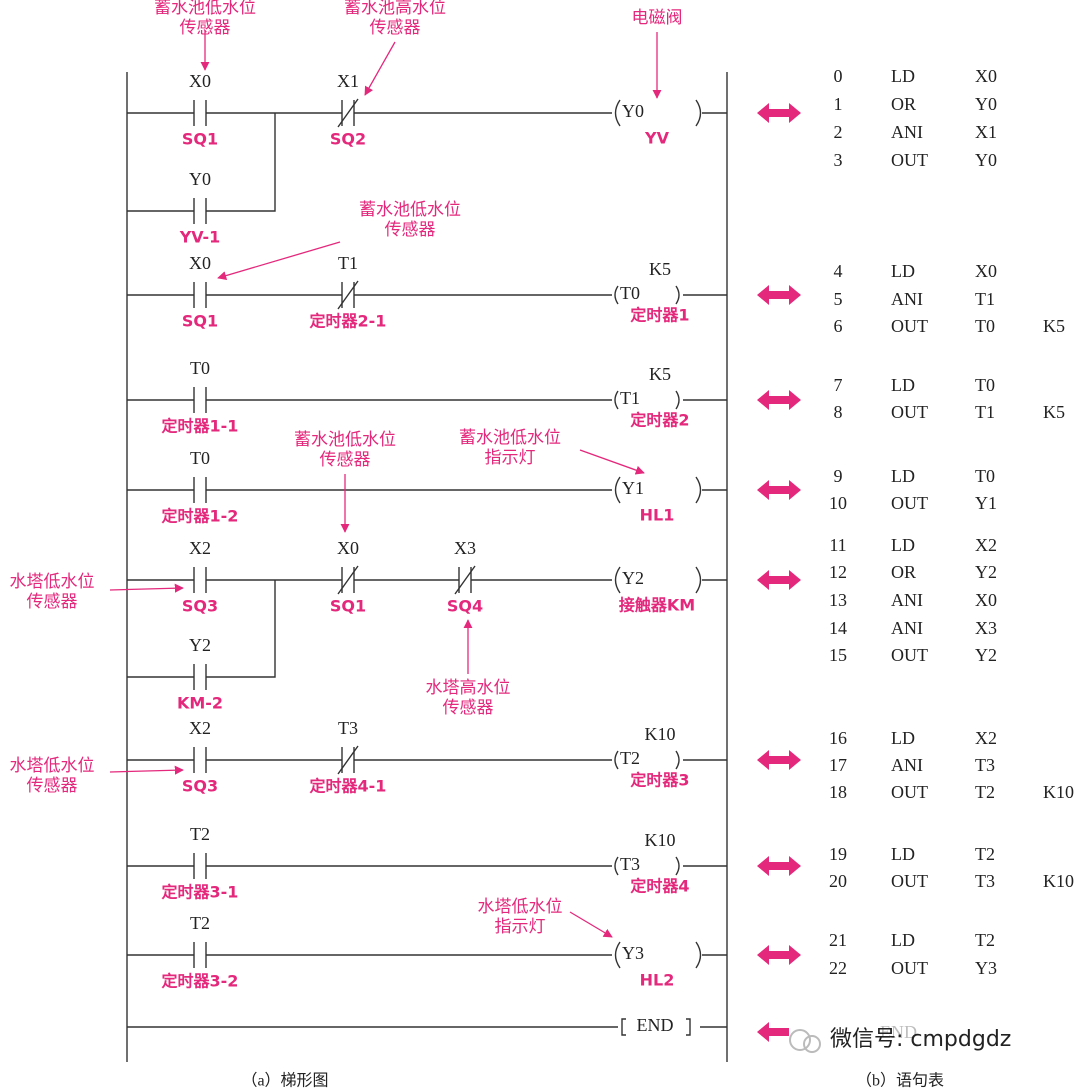  What do you see at coordinates (838, 76) in the screenshot?
I see `step-number: 0` at bounding box center [838, 76].